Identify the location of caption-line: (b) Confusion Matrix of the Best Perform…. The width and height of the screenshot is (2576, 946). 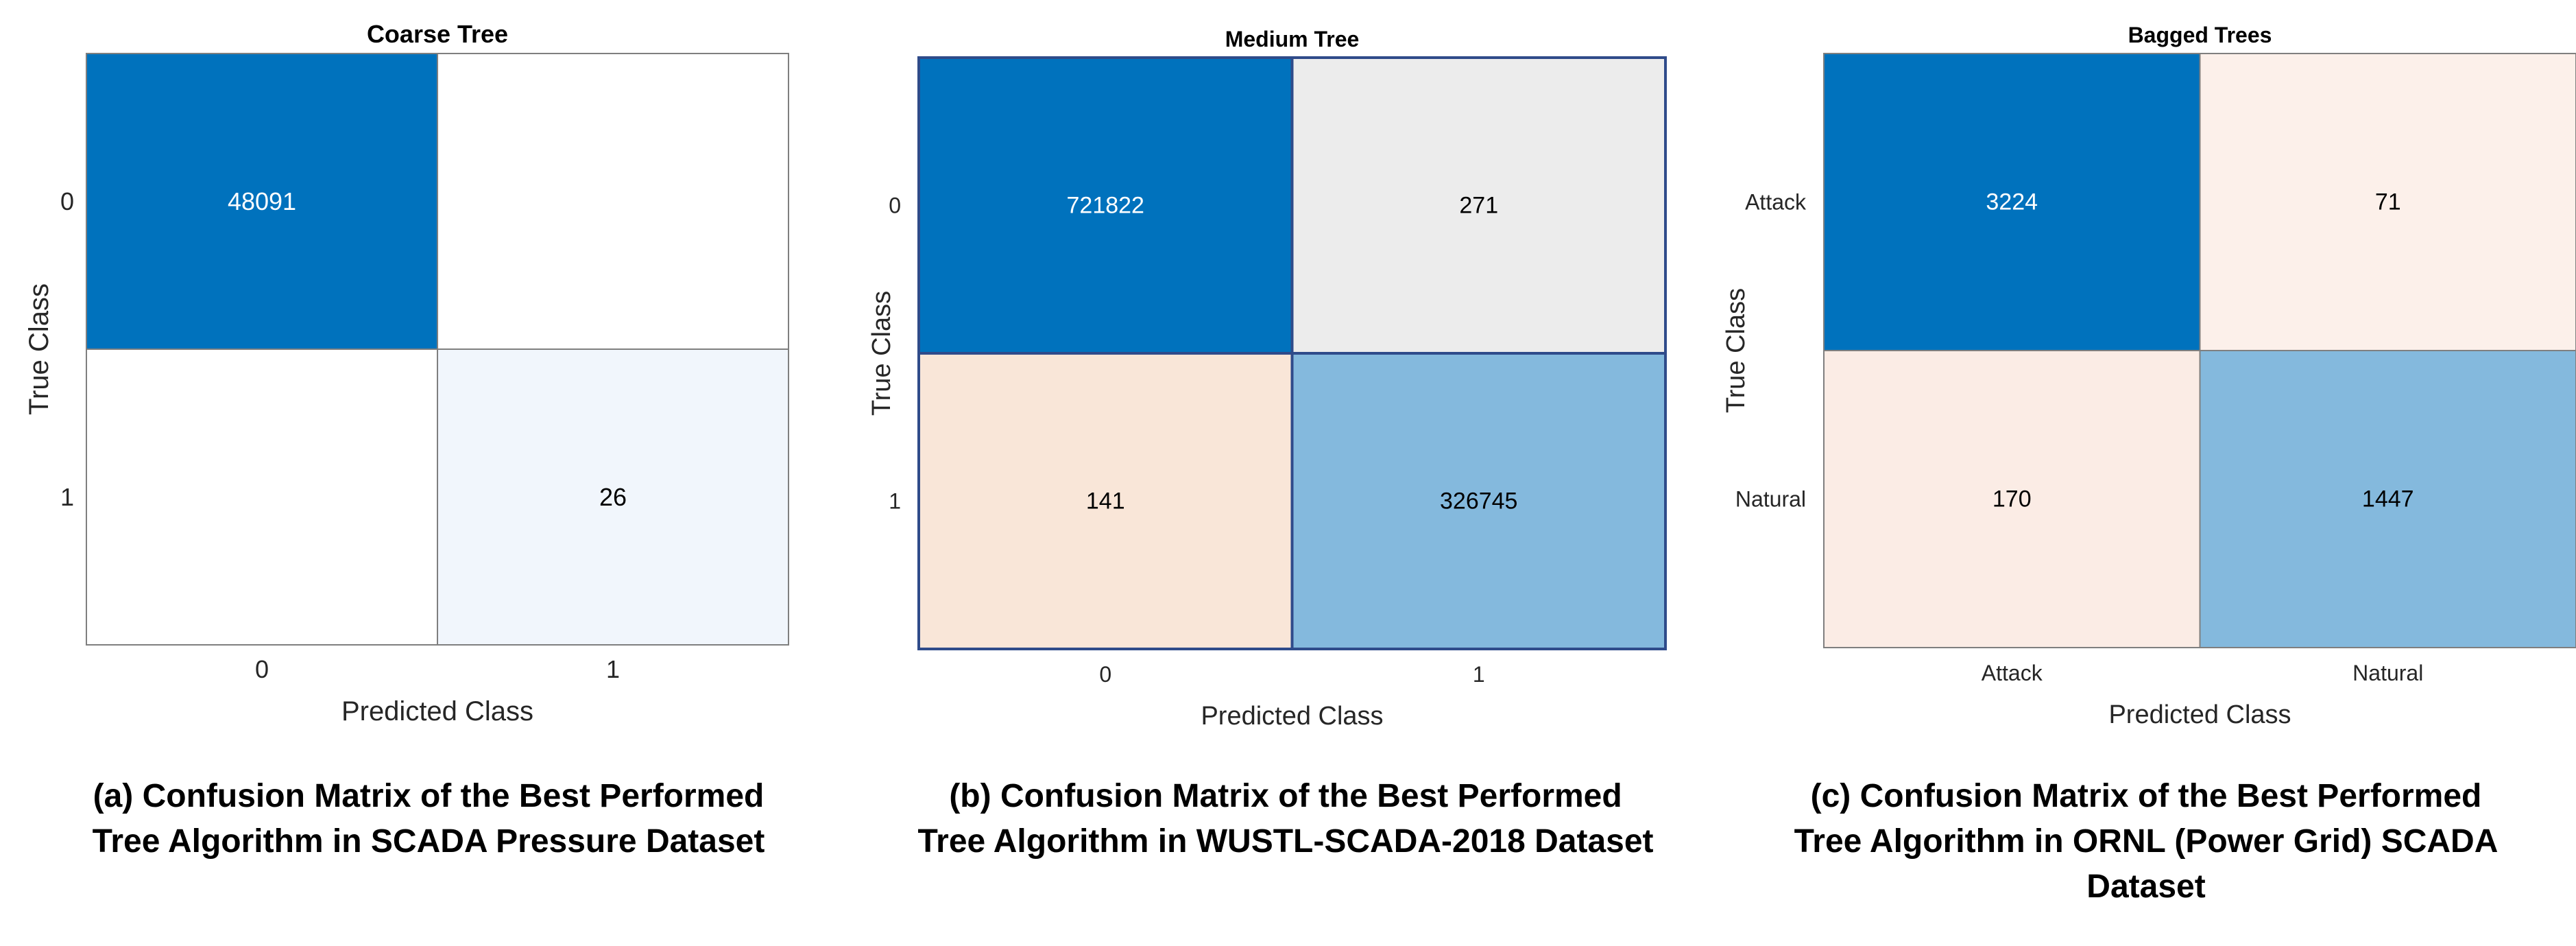
(1286, 796).